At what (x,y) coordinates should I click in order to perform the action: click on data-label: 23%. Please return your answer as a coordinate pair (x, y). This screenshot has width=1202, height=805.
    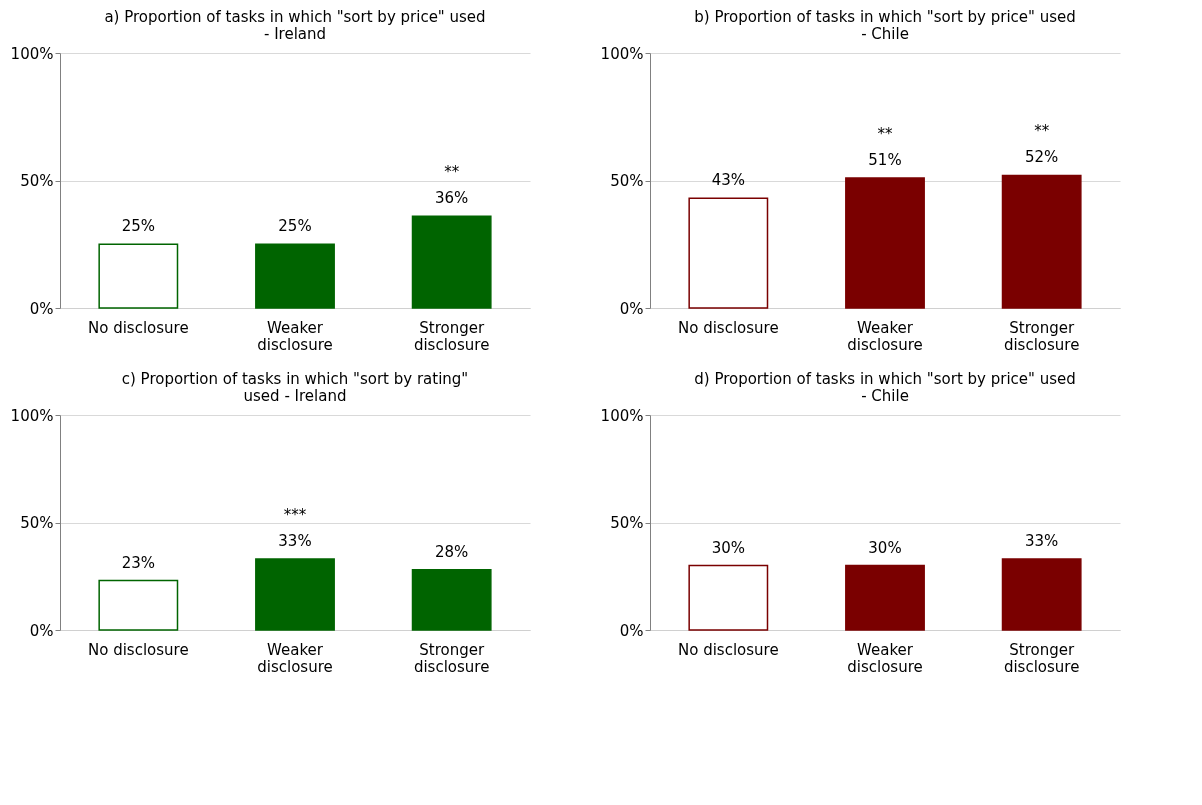
    Looking at the image, I should click on (138, 562).